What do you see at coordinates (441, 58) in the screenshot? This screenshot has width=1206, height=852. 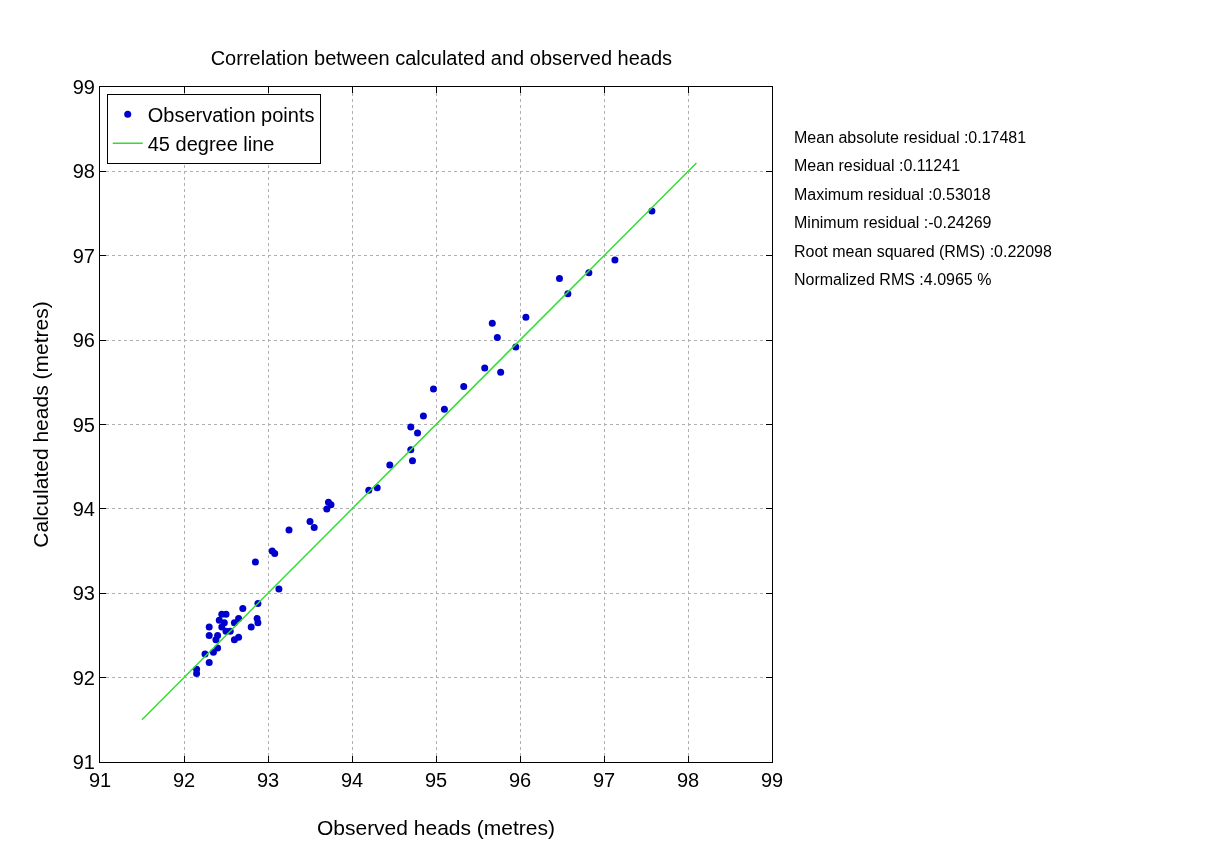 I see `chart-title: Correlation between calculated and observed heads` at bounding box center [441, 58].